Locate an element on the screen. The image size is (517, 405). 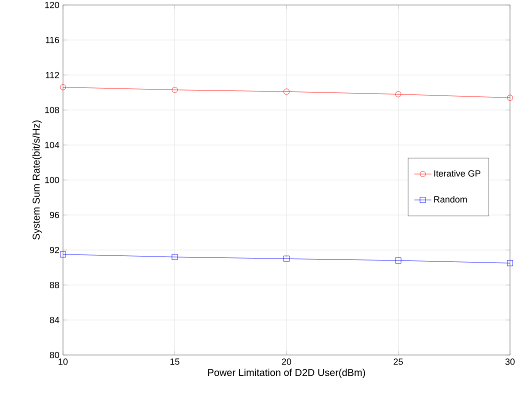
legend-label: Random is located at coordinates (450, 199).